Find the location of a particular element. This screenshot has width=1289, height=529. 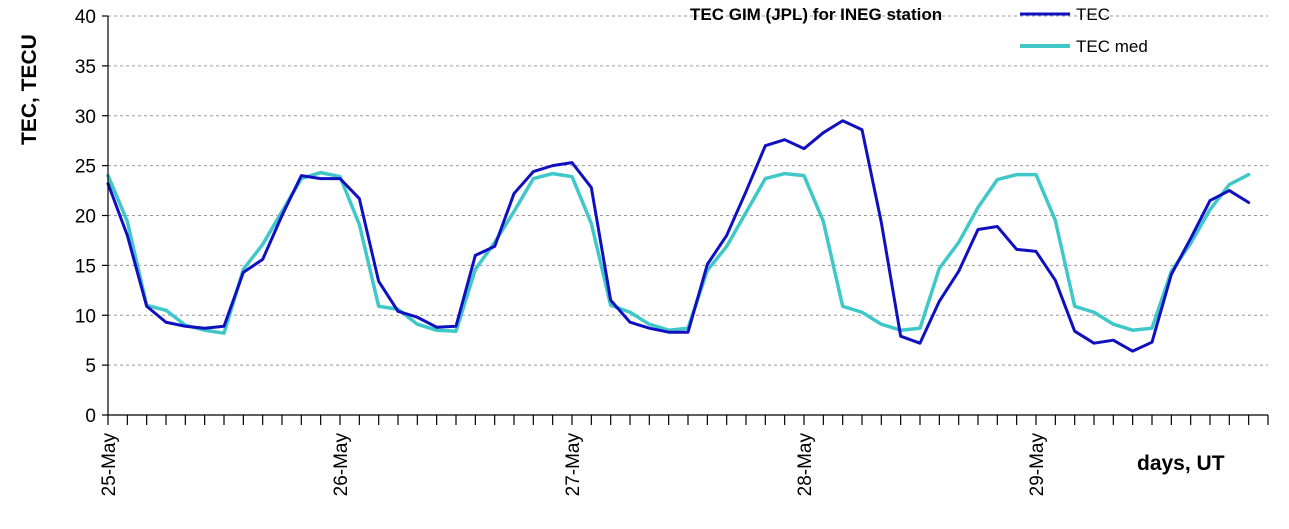

x-axis-date-labels: 25-May 26-May 27-May 28-May 29-May is located at coordinates (573, 465).